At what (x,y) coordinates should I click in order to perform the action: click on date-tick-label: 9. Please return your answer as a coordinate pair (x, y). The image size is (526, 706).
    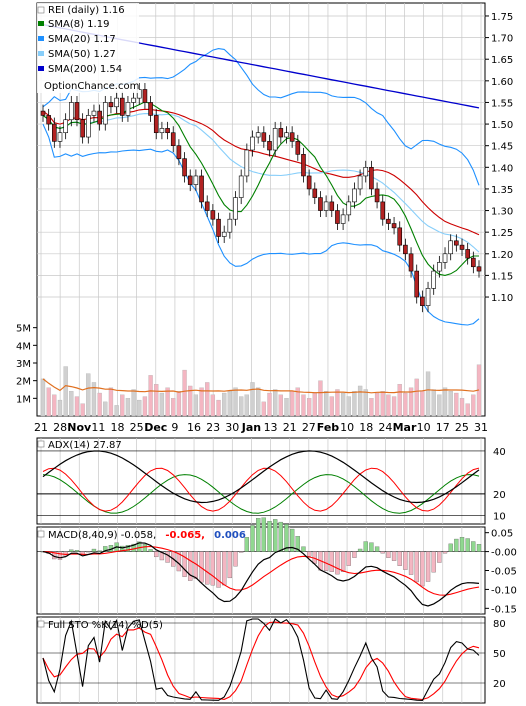
    Looking at the image, I should click on (174, 427).